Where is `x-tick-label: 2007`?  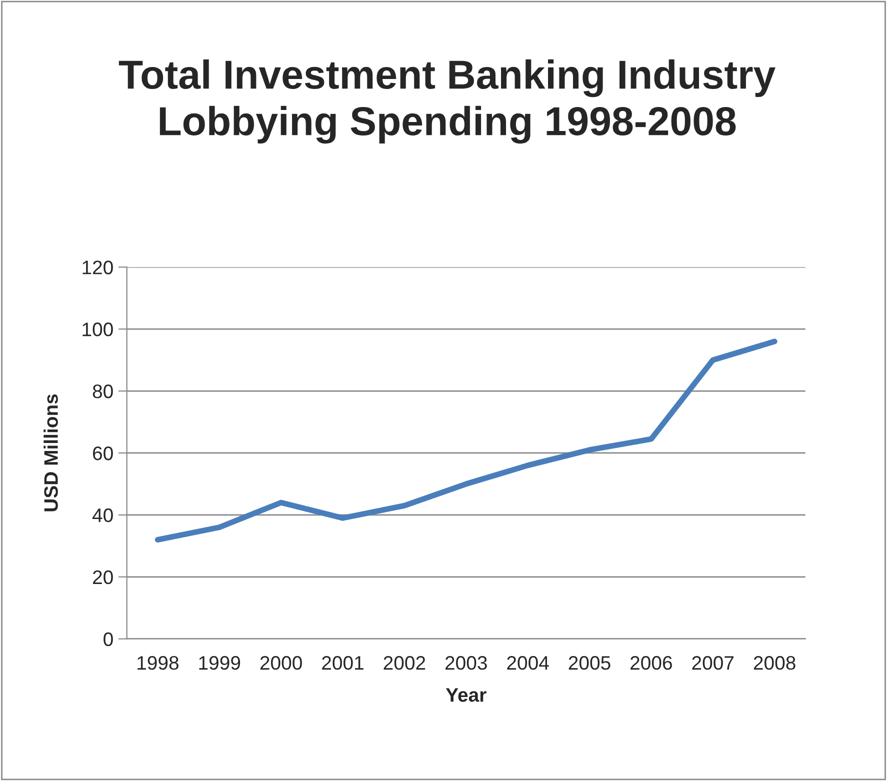 x-tick-label: 2007 is located at coordinates (713, 663).